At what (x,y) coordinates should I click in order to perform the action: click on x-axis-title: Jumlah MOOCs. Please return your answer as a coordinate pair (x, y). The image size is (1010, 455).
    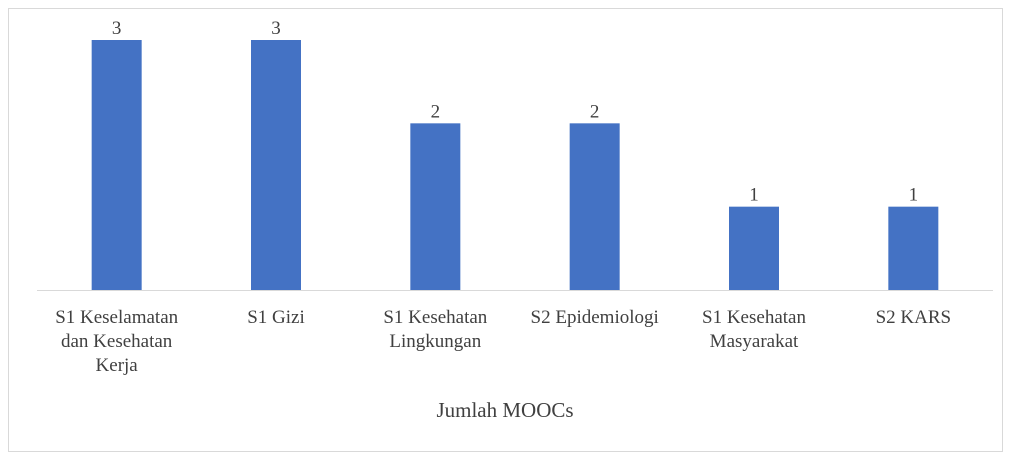
    Looking at the image, I should click on (505, 410).